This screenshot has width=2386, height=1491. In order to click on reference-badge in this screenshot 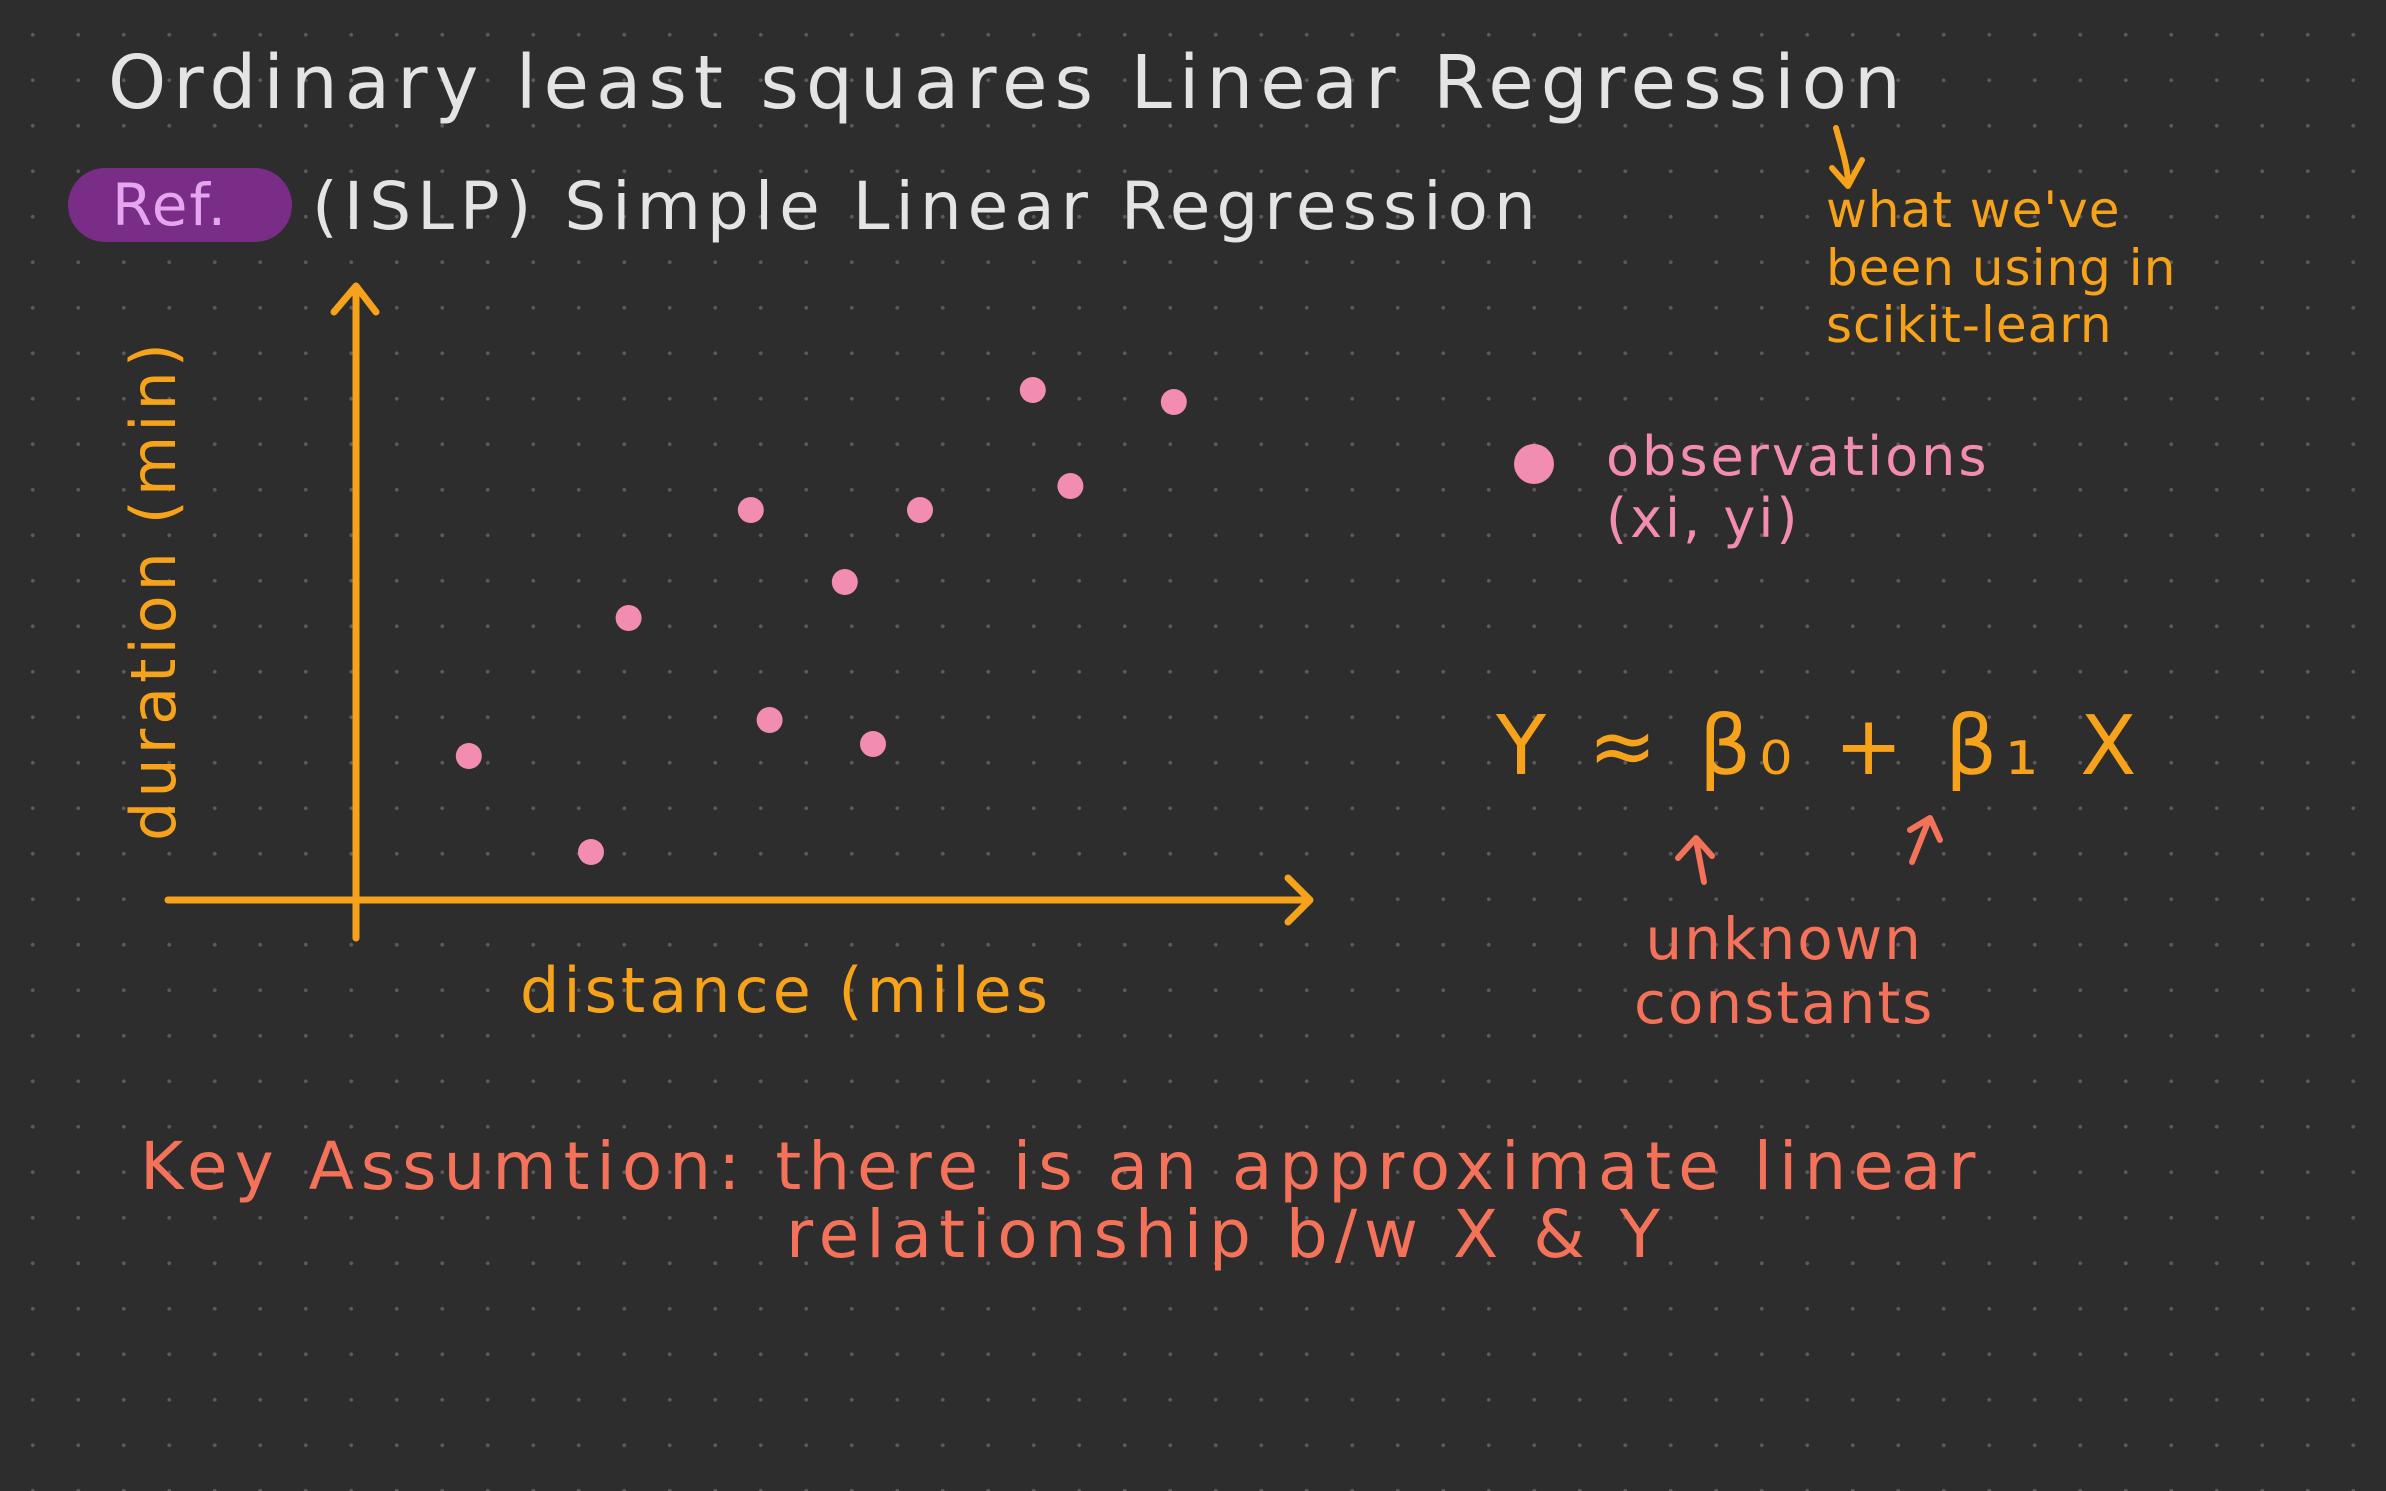, I will do `click(180, 205)`.